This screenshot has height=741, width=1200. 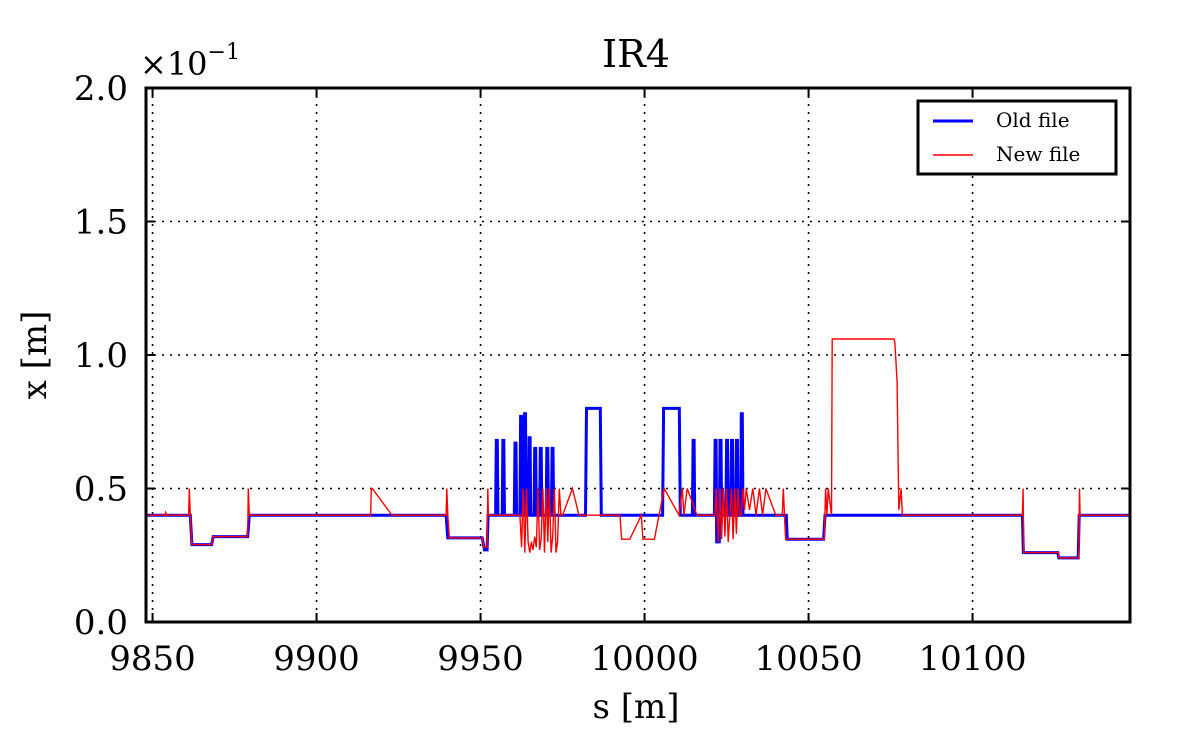 I want to click on x-tick-label: 9900, so click(x=316, y=659).